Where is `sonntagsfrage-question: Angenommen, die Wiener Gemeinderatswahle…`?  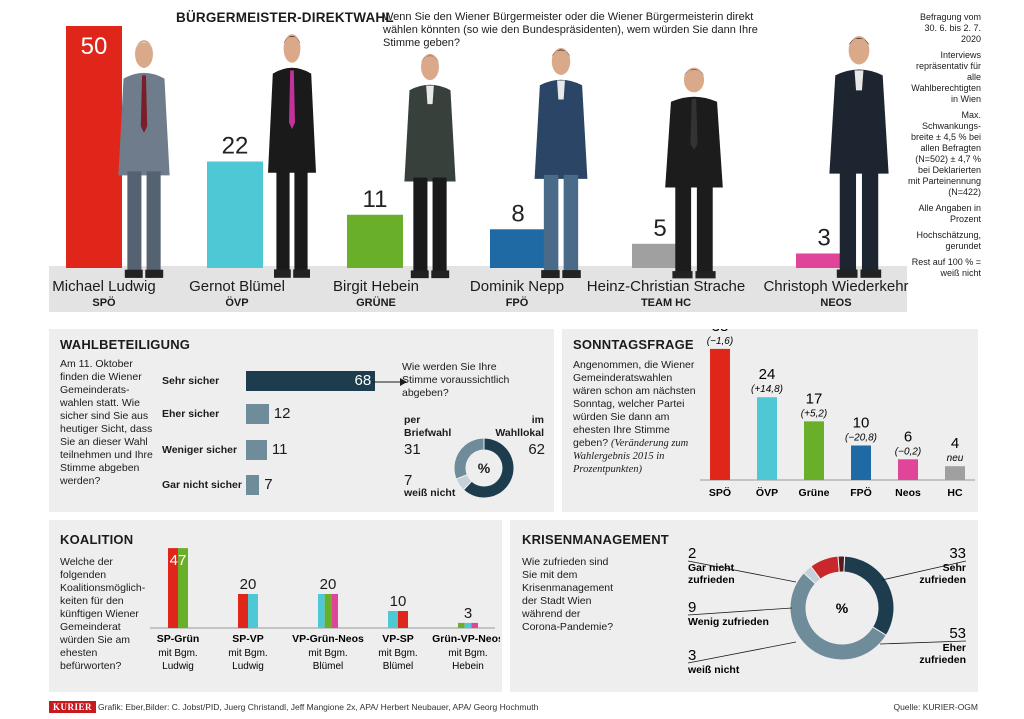 sonntagsfrage-question: Angenommen, die Wiener Gemeinderatswahle… is located at coordinates (637, 417).